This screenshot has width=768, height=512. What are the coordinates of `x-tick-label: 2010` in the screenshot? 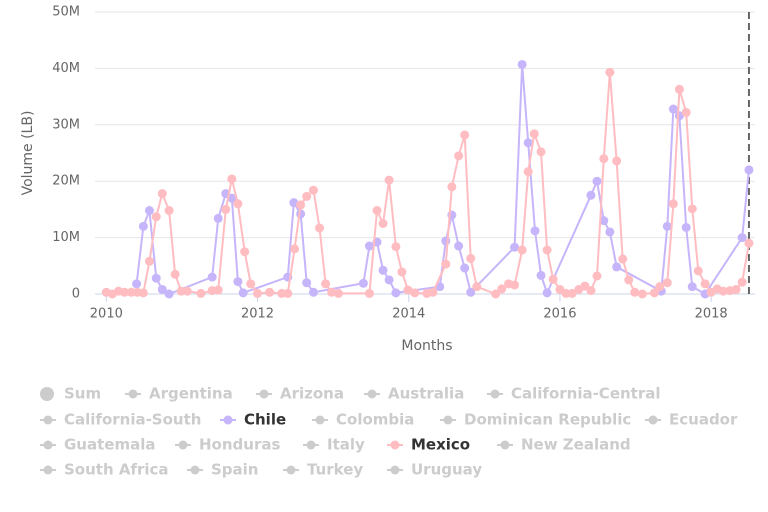 It's located at (106, 314).